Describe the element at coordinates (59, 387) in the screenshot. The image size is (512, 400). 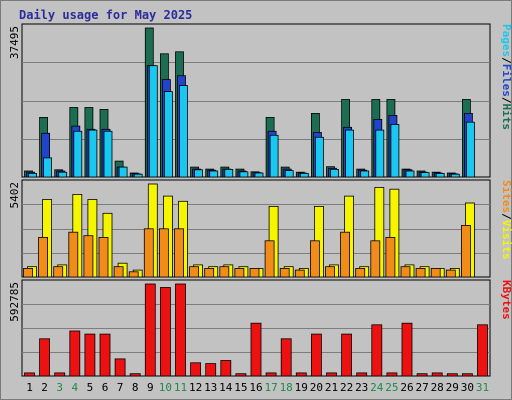
I see `x-tick-label: 3` at that location.